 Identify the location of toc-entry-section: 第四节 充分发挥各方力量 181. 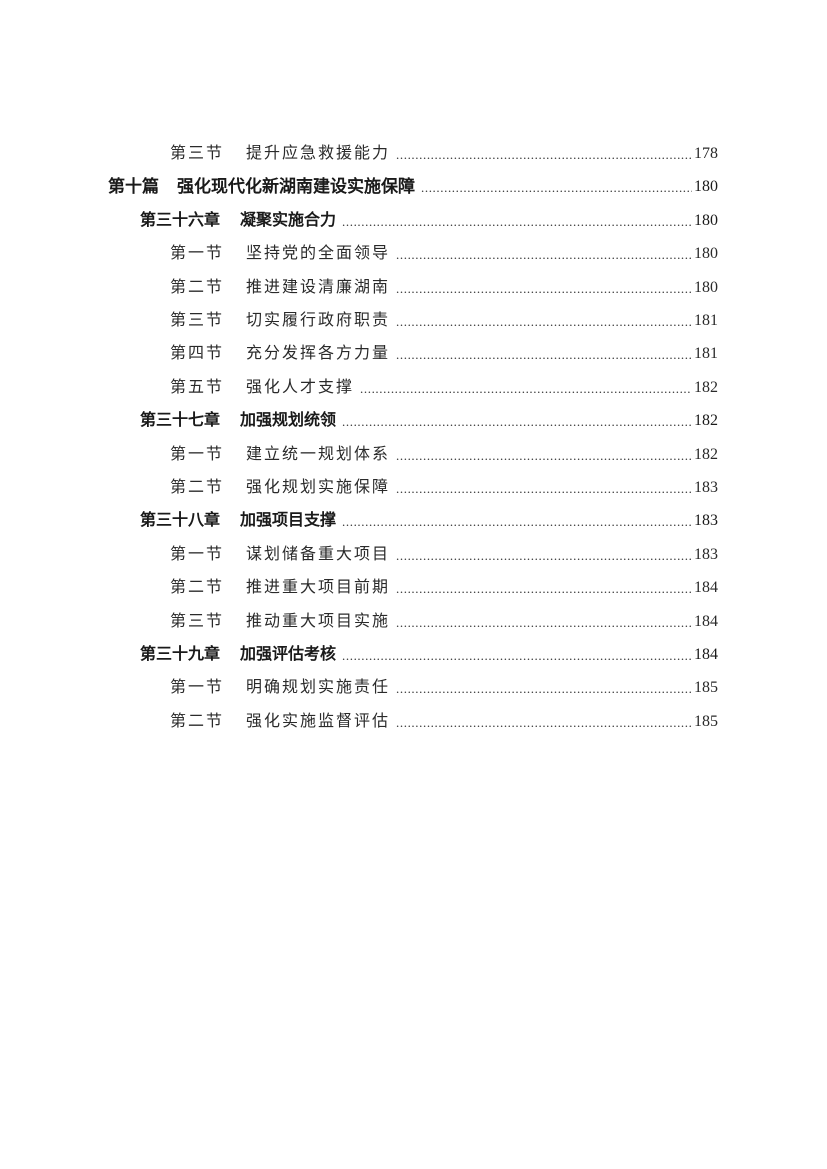
(444, 350).